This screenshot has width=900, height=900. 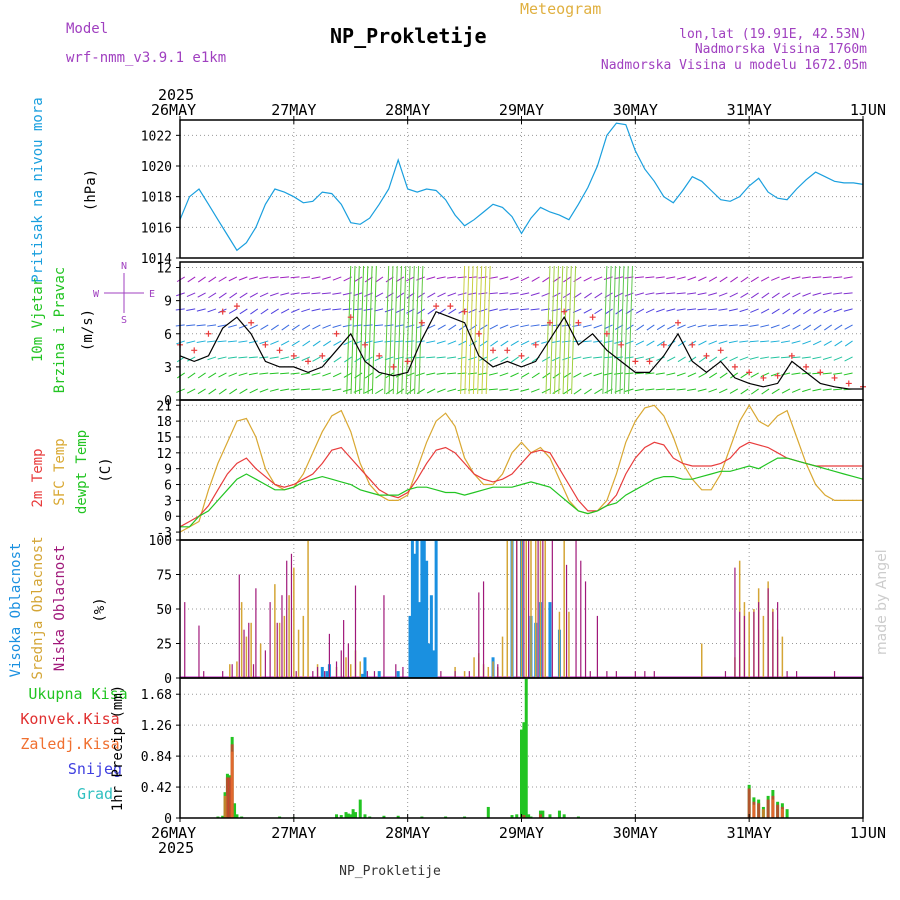 What do you see at coordinates (38, 477) in the screenshot?
I see `ylabel-temp-2m: 2m Temp` at bounding box center [38, 477].